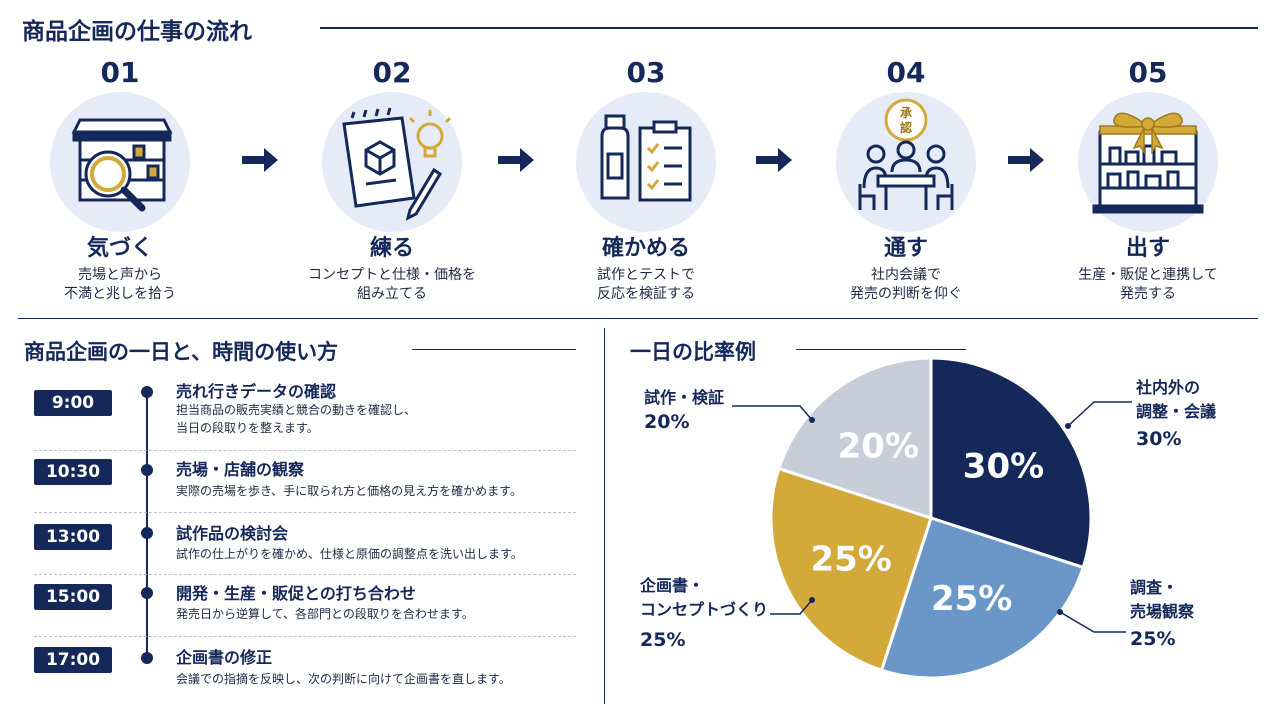  I want to click on ratio-title: 一日の比率例, so click(693, 352).